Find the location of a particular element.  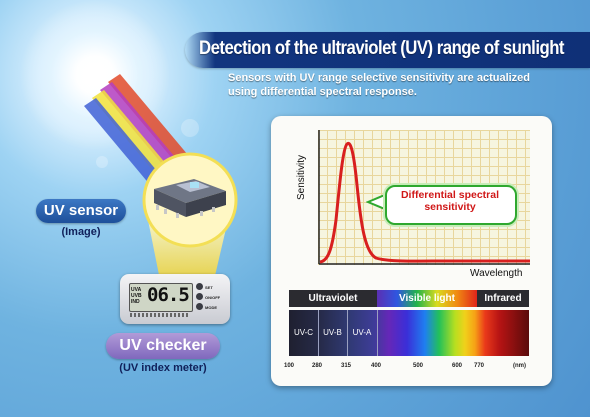

subtitle-line-2: using differential spectral response. is located at coordinates (322, 92).